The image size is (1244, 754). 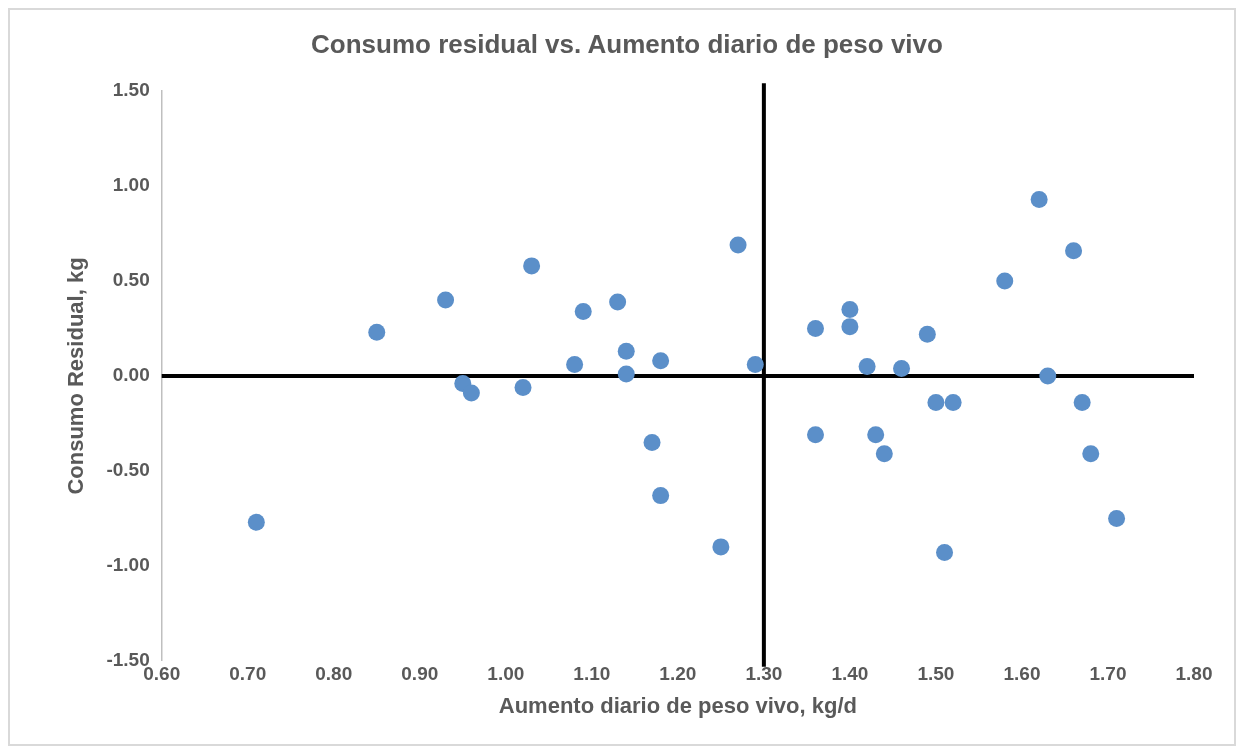 I want to click on y-axis-title: Consumo Residual, kg, so click(x=76, y=376).